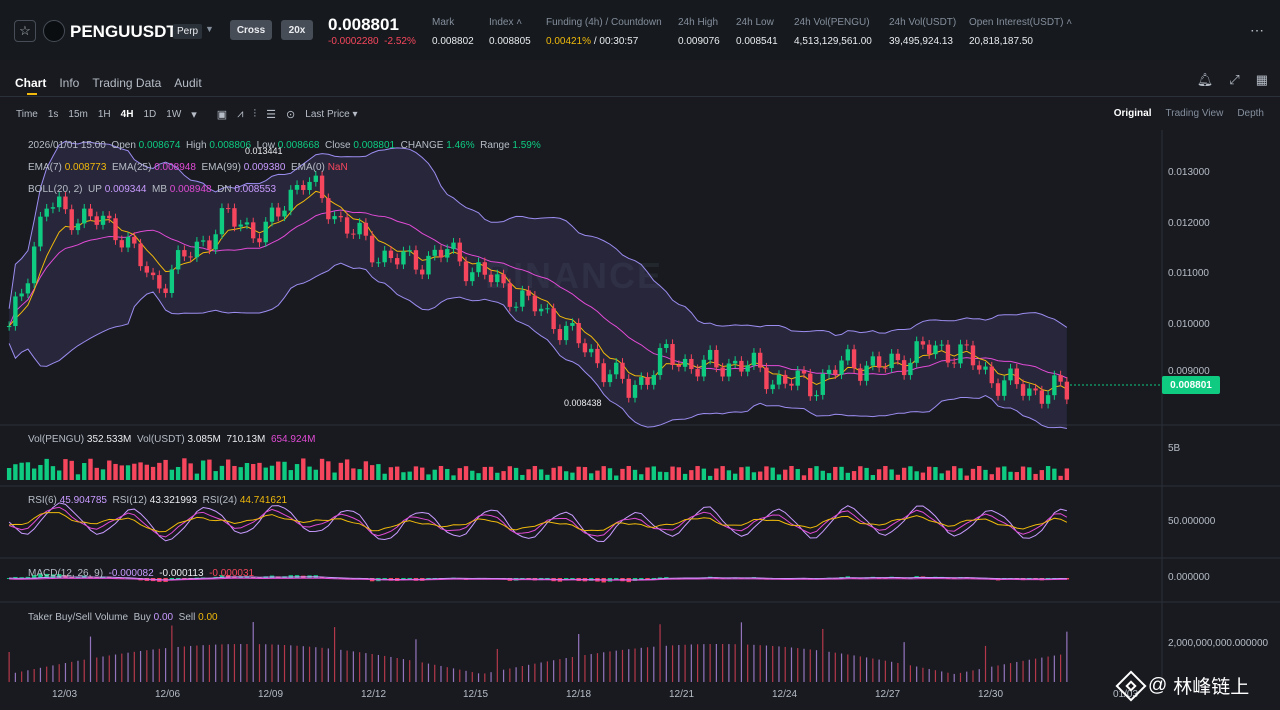 The height and width of the screenshot is (710, 1280). Describe the element at coordinates (188, 83) in the screenshot. I see `tab-audit: Audit` at that location.